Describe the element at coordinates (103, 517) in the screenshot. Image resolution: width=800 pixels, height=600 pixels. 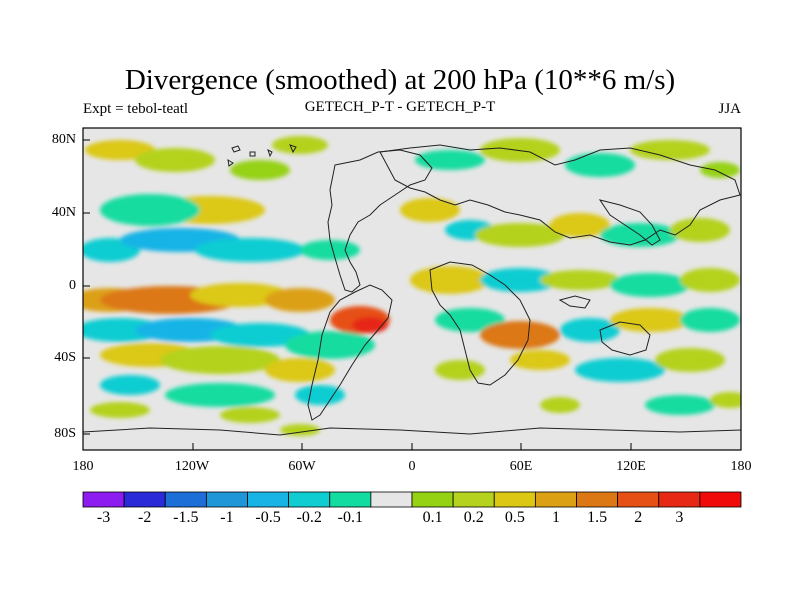
I see `colorbar-label: -3` at that location.